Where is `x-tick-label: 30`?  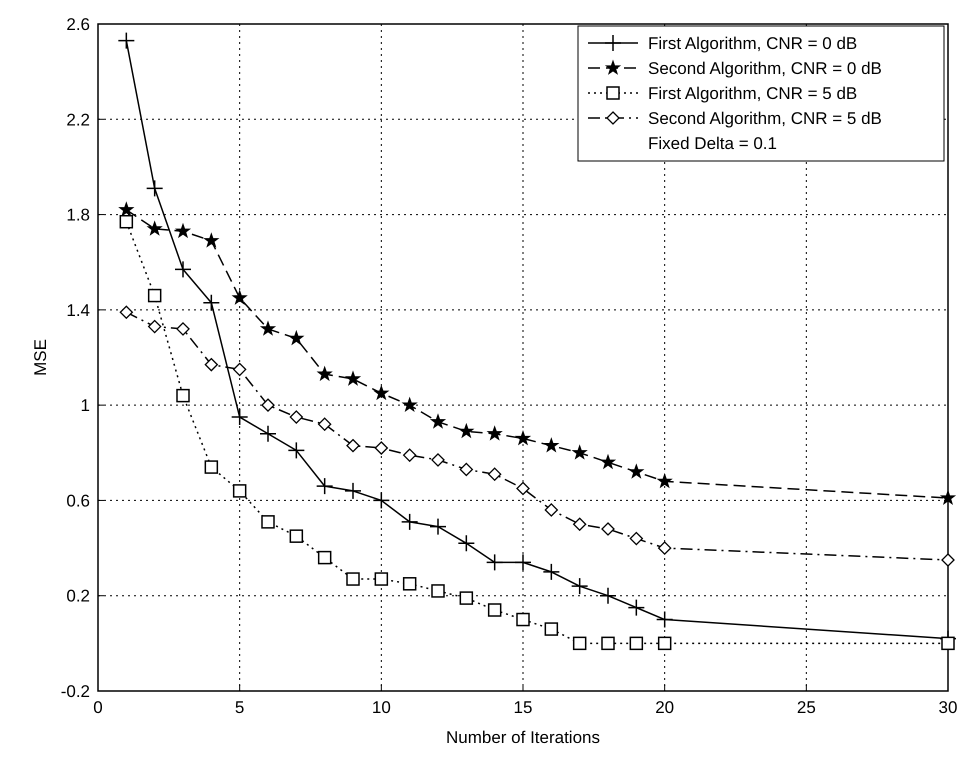
x-tick-label: 30 is located at coordinates (948, 707).